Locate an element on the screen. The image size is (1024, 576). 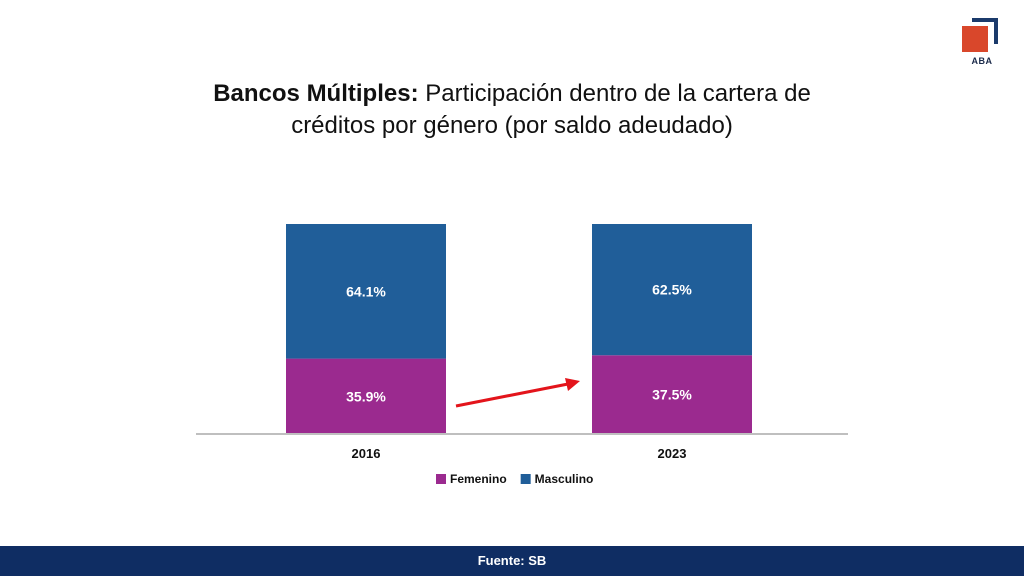
legend-label-masculino: Masculino is located at coordinates (564, 479).